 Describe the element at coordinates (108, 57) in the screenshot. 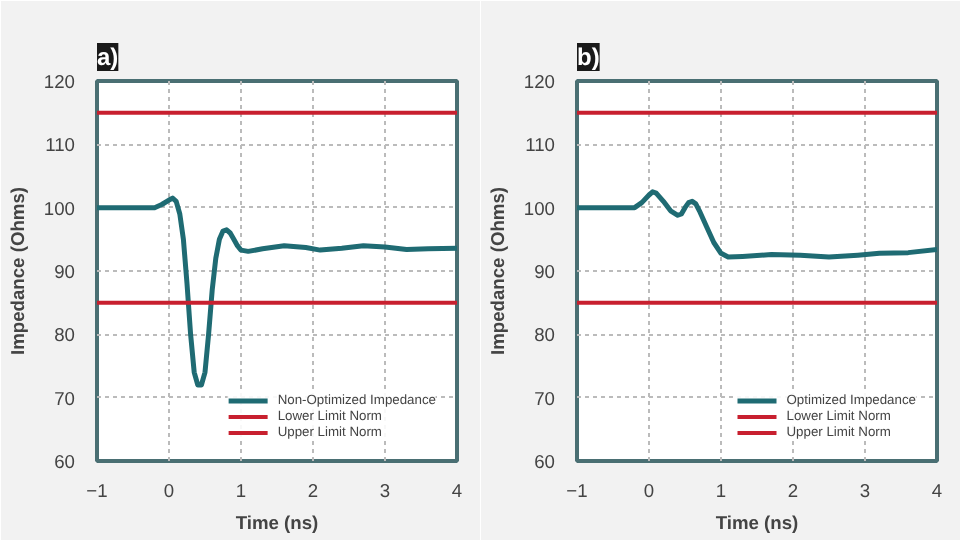

I see `chart-title: a)` at that location.